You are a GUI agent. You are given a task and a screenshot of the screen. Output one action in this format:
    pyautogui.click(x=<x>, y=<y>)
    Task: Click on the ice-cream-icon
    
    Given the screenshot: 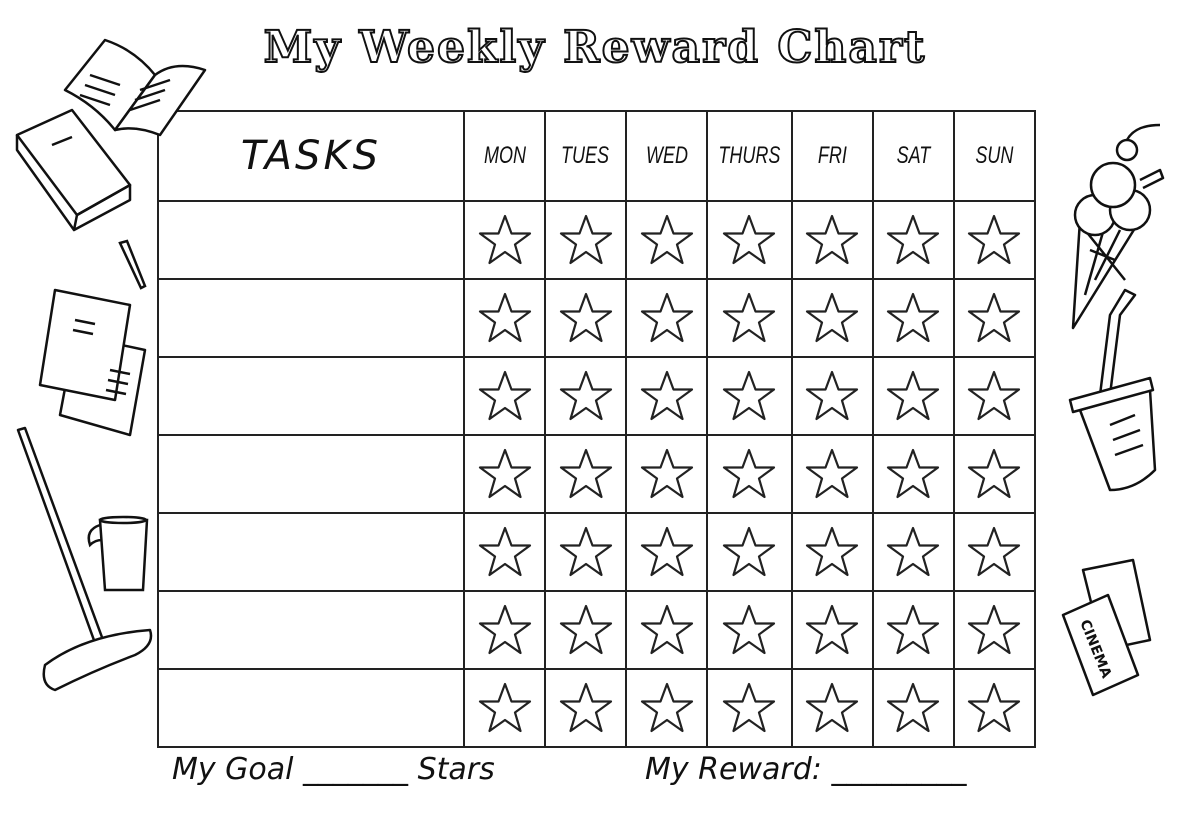 What is the action you would take?
    pyautogui.click(x=1115, y=229)
    